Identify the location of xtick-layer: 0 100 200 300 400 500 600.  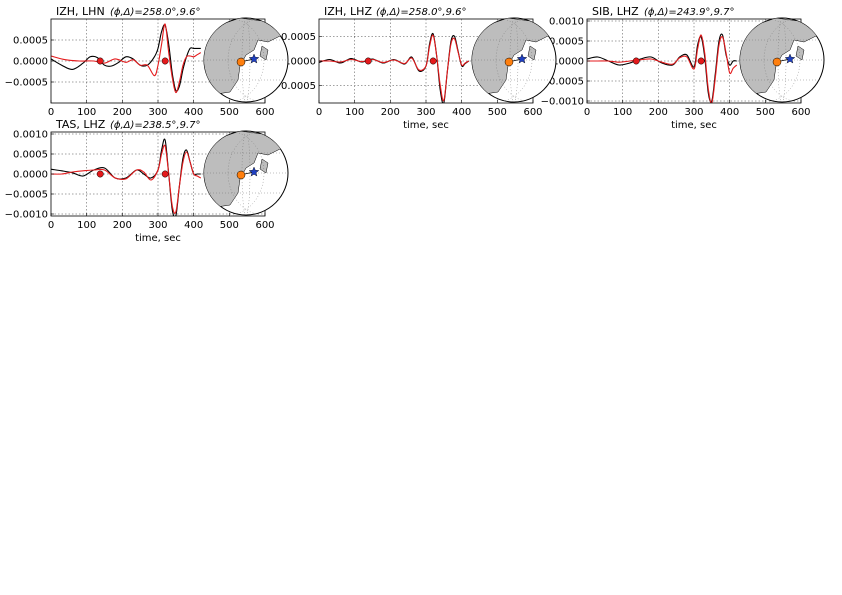
(161, 109).